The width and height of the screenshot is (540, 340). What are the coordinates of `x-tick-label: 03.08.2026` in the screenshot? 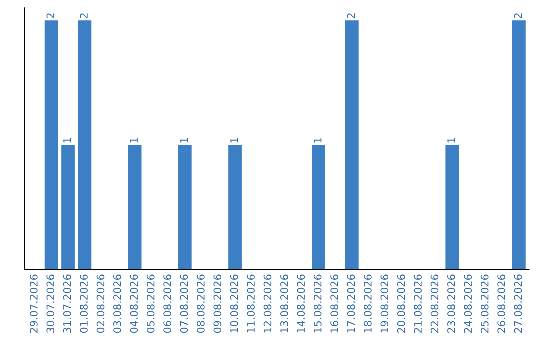 It's located at (118, 304).